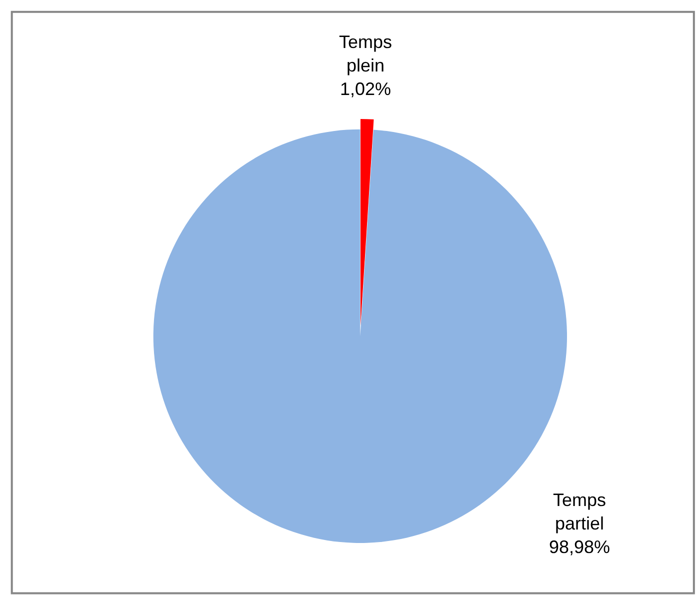 The image size is (696, 595). Describe the element at coordinates (366, 88) in the screenshot. I see `data-label: 1,02%` at that location.